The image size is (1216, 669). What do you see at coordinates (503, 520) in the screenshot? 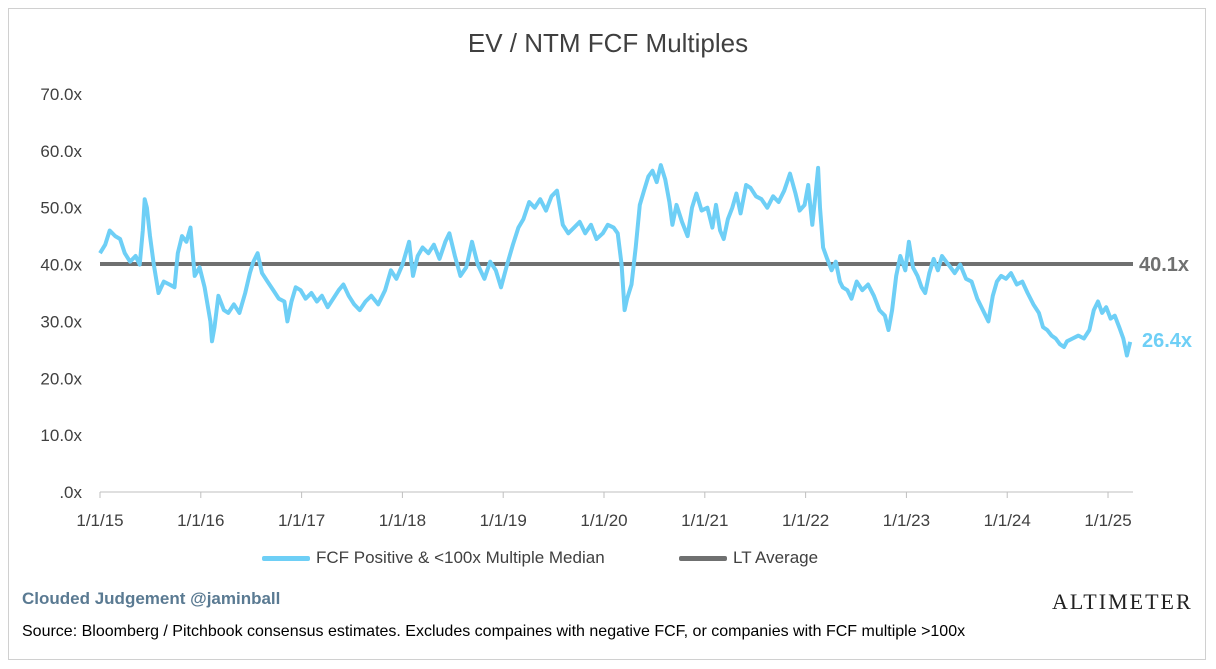
I see `x-tick-label: 1/1/19` at bounding box center [503, 520].